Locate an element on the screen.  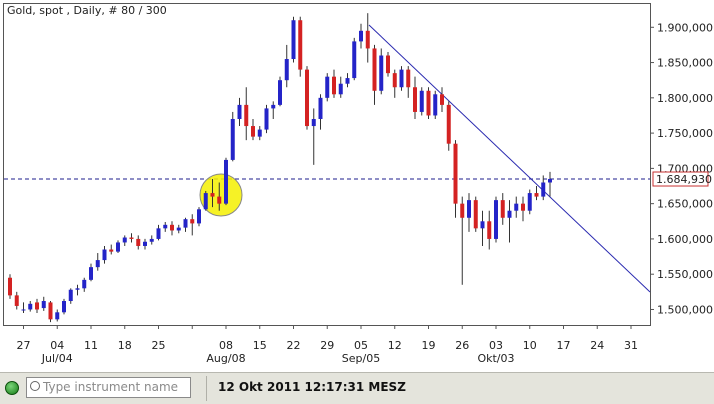
highlight-circle is located at coordinates (221, 195).